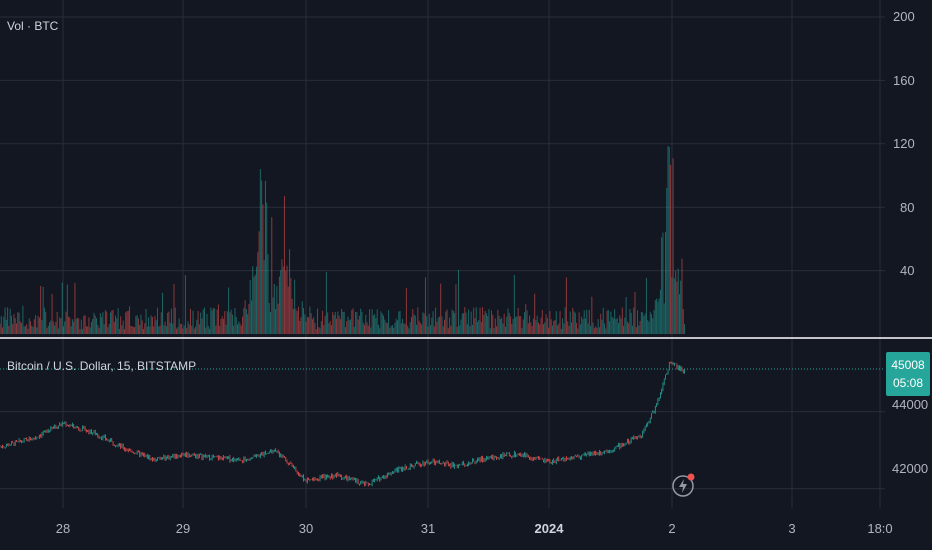  I want to click on alert-lightning-icon, so click(684, 485).